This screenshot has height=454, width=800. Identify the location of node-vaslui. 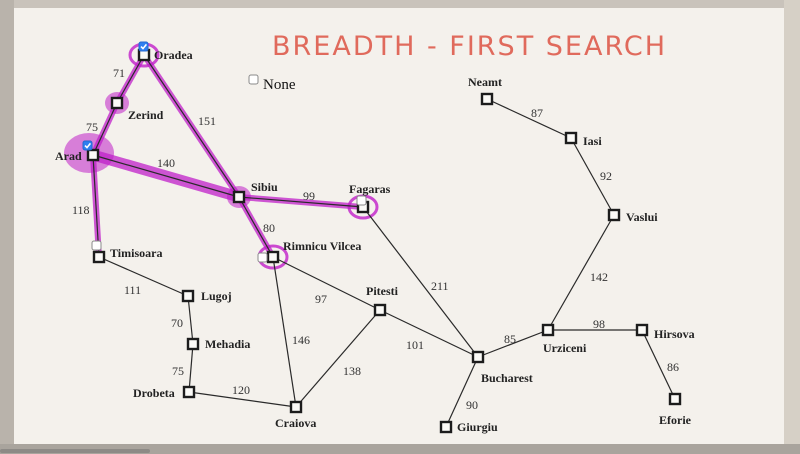
(614, 215).